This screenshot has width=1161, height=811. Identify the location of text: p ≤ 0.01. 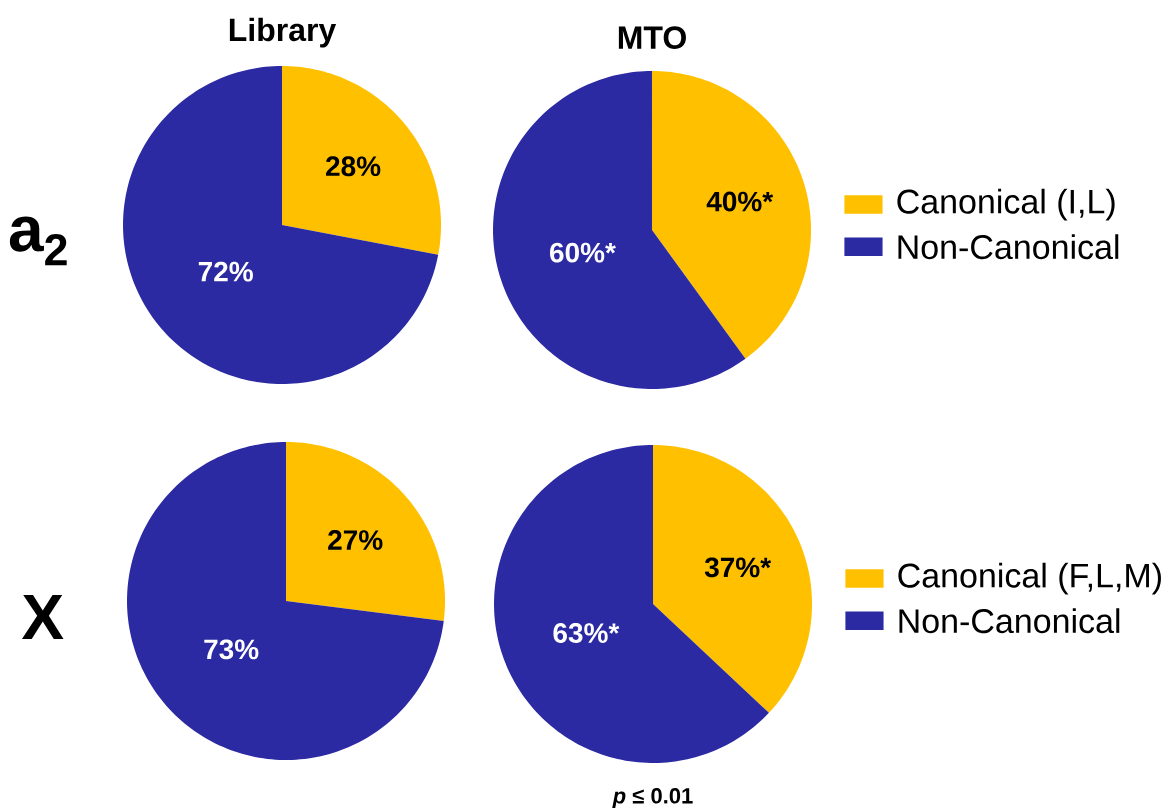
(652, 798).